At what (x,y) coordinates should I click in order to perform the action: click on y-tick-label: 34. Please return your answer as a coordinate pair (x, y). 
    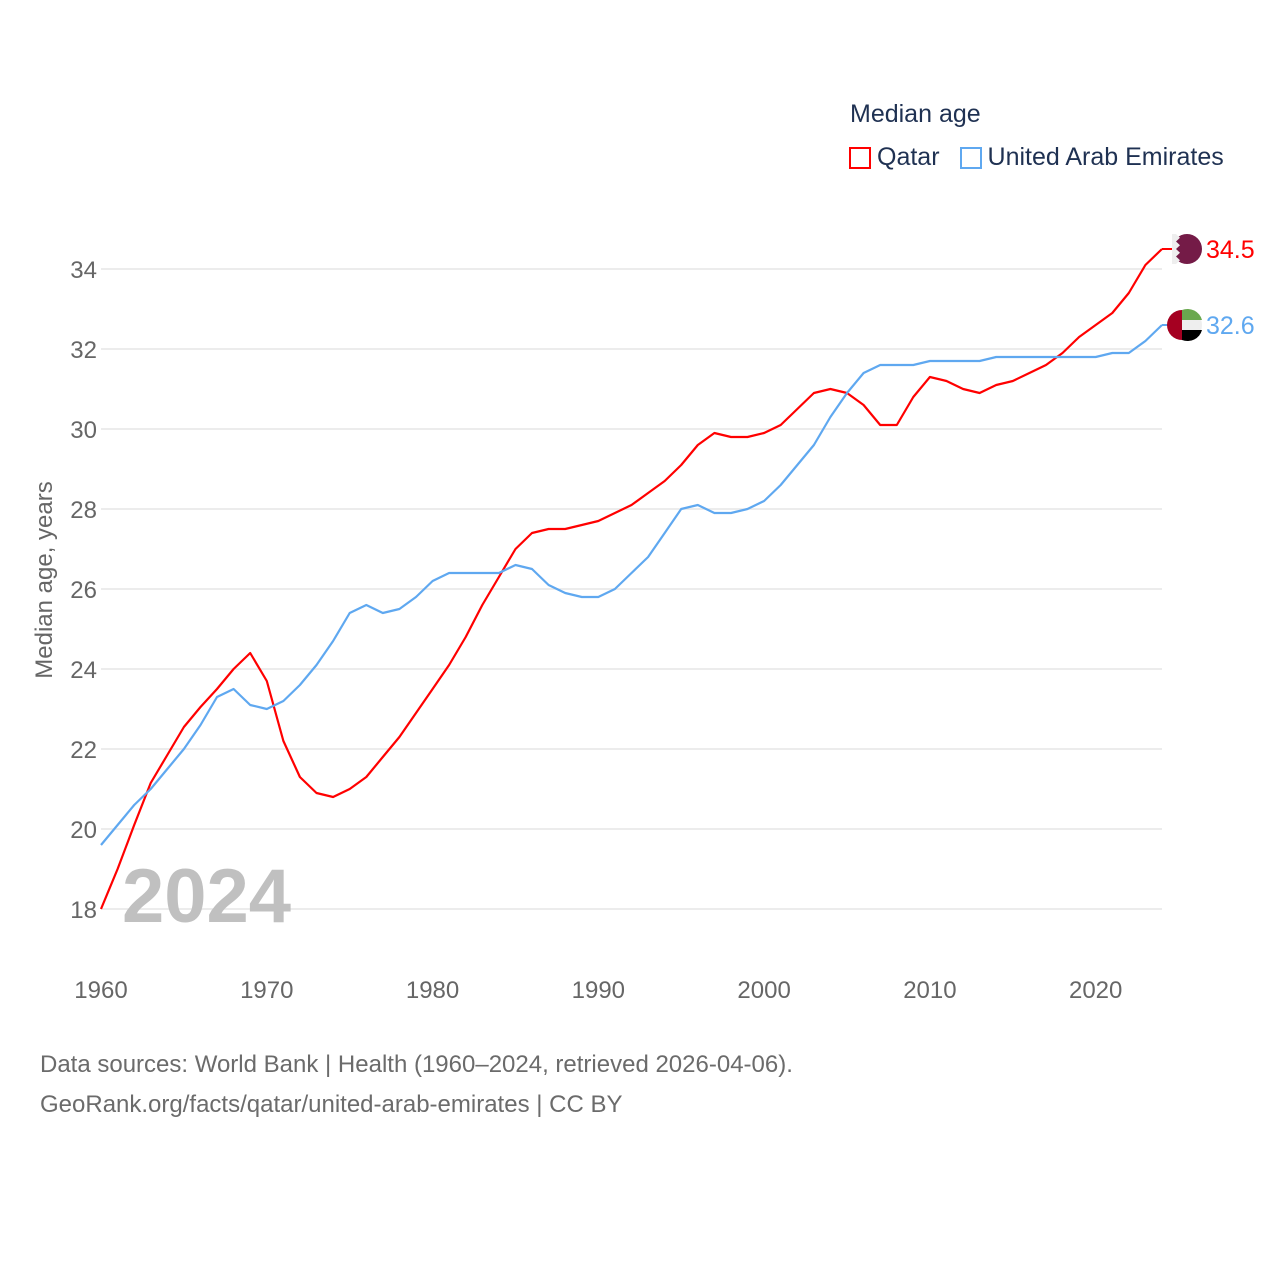
    Looking at the image, I should click on (83, 270).